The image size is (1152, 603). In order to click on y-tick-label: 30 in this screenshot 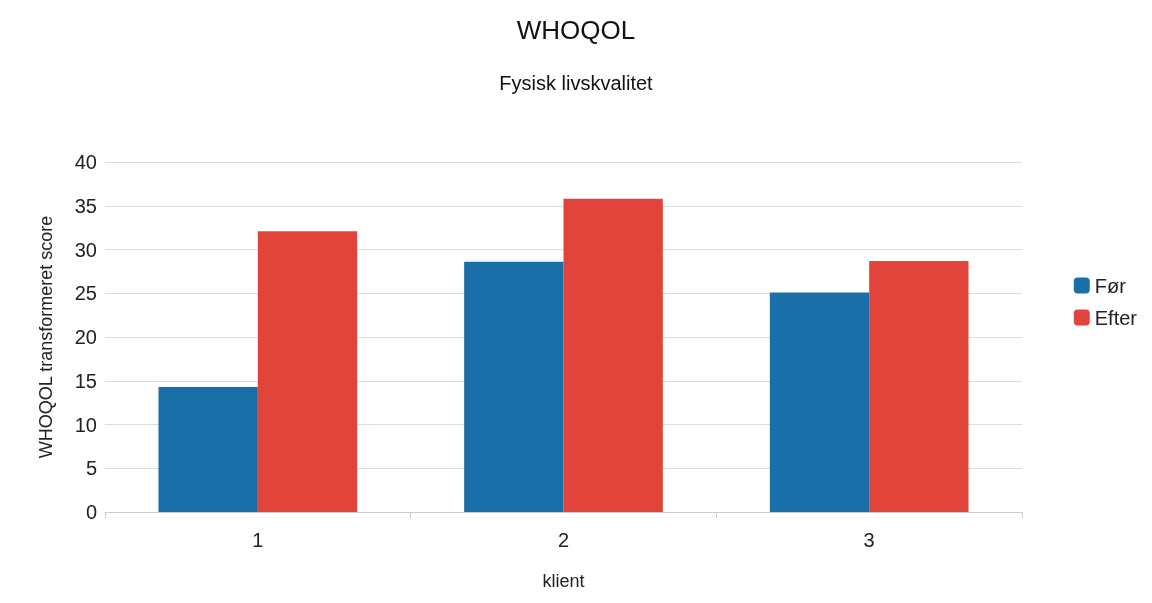, I will do `click(85, 249)`.